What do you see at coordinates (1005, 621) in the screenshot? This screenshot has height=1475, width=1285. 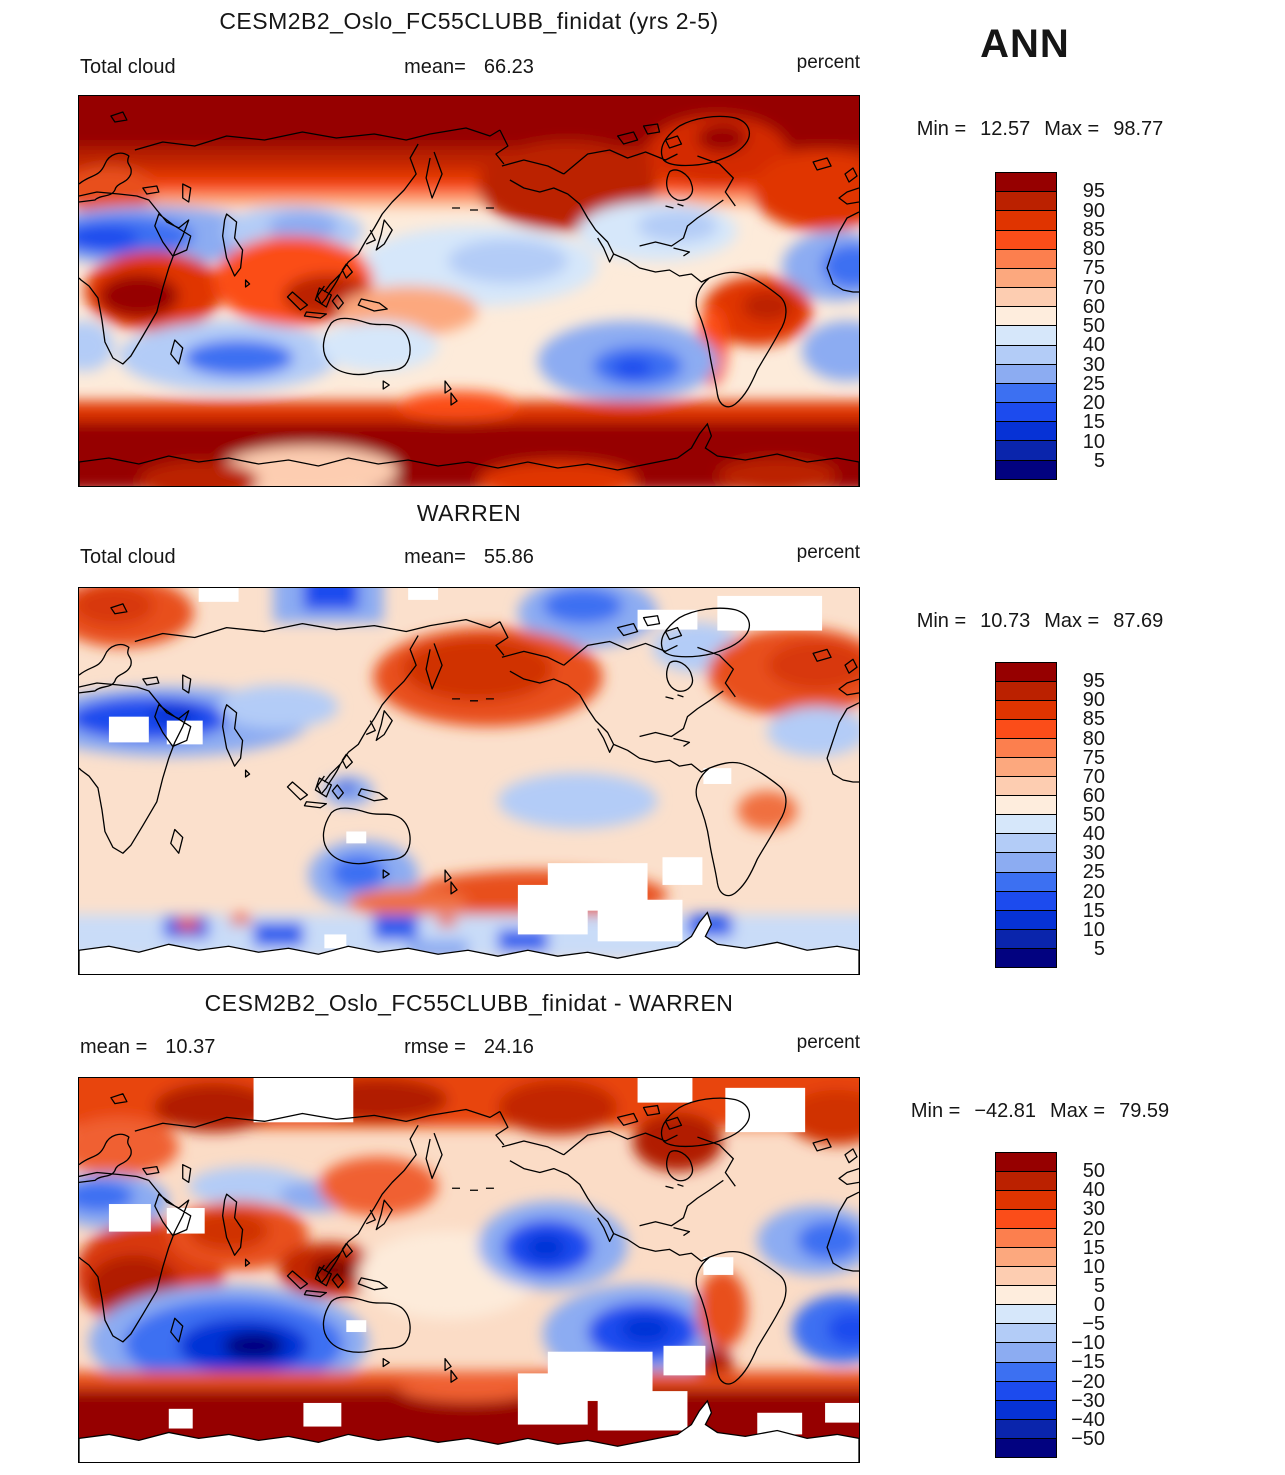 I see `panel2-min-value: 10.73` at bounding box center [1005, 621].